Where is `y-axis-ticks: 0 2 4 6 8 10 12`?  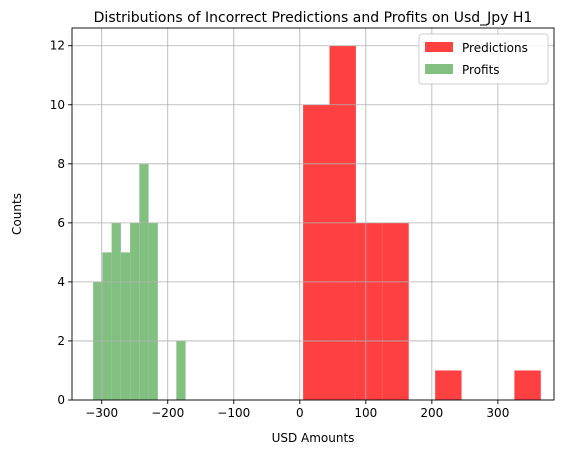 y-axis-ticks: 0 2 4 6 8 10 12 is located at coordinates (61, 223).